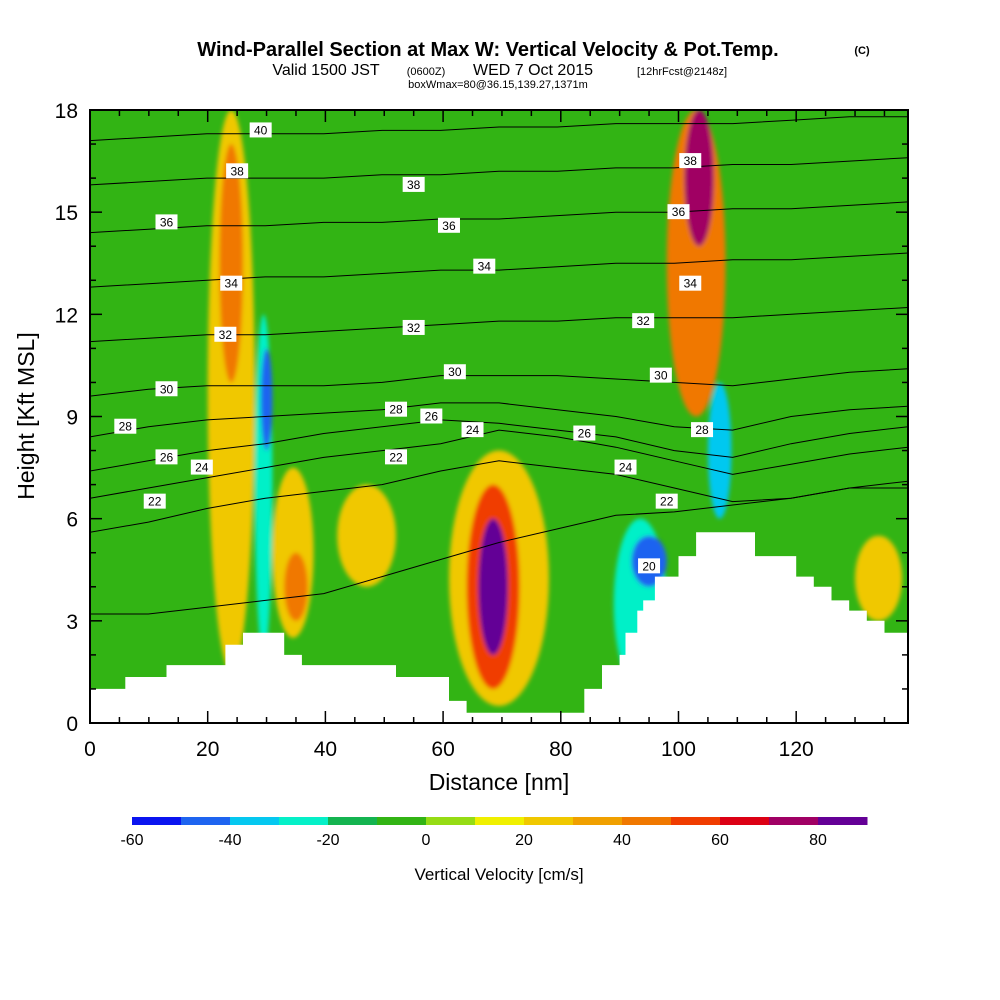 This screenshot has width=1000, height=1000. Describe the element at coordinates (327, 840) in the screenshot. I see `colorbar-tick-label: -20` at that location.